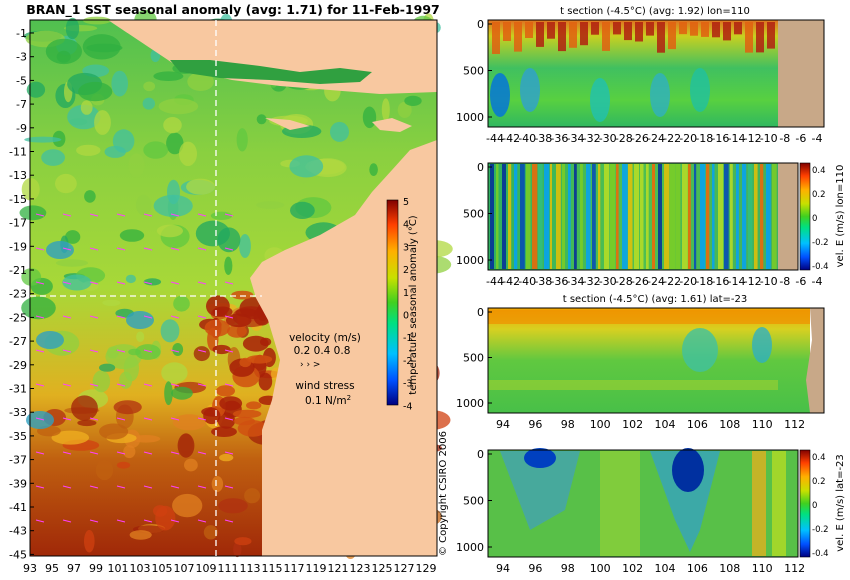 Image resolution: width=850 pixels, height=580 pixels. Describe the element at coordinates (406, 202) in the screenshot. I see `colorbar-tick: 5` at that location.